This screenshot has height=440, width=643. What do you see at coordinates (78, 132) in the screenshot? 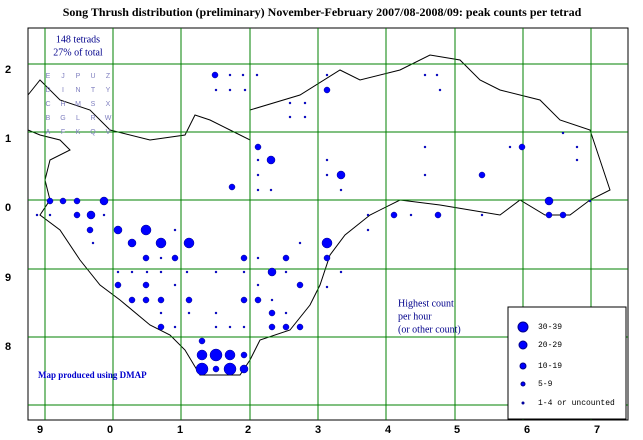
I see `key-letter: K` at bounding box center [78, 132].